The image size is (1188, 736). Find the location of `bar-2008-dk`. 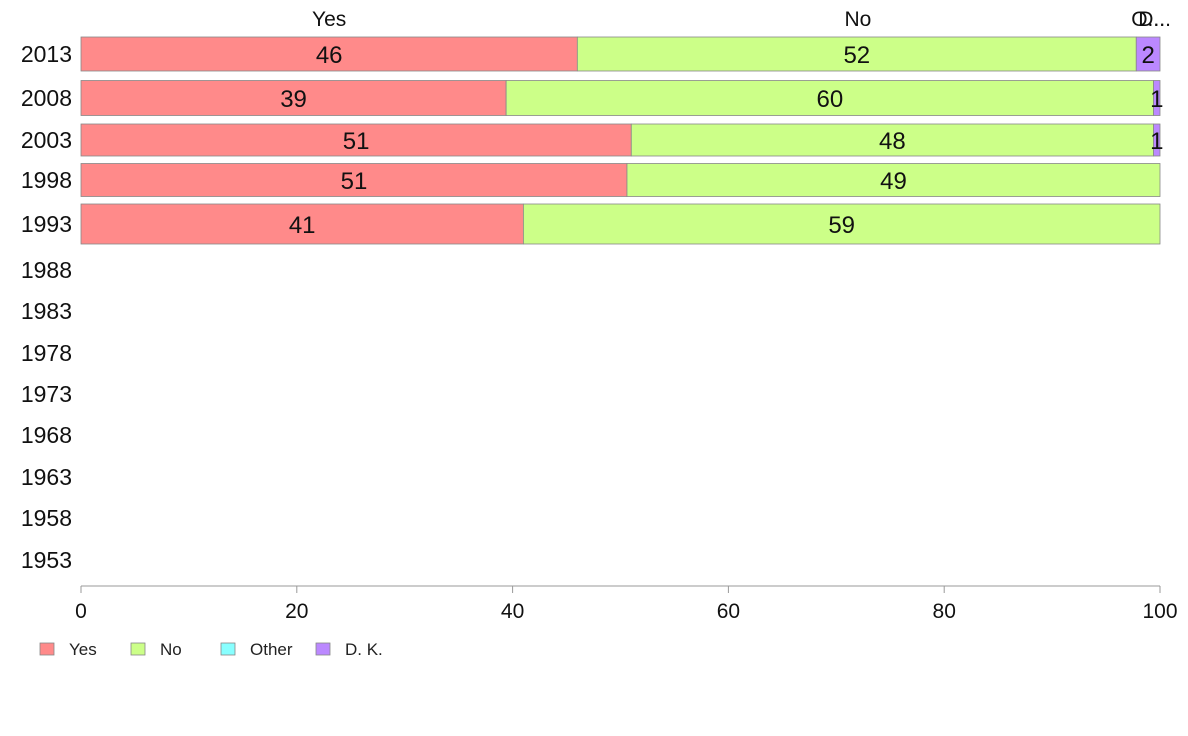

bar-2008-dk is located at coordinates (1157, 98).